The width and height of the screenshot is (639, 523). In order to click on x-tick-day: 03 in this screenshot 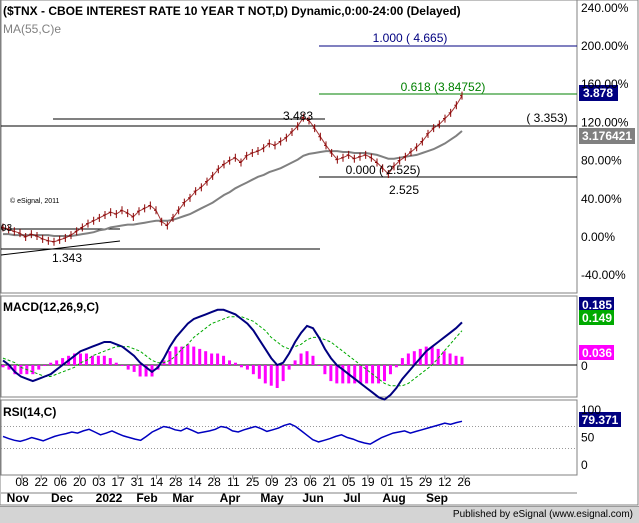, I will do `click(99, 482)`.